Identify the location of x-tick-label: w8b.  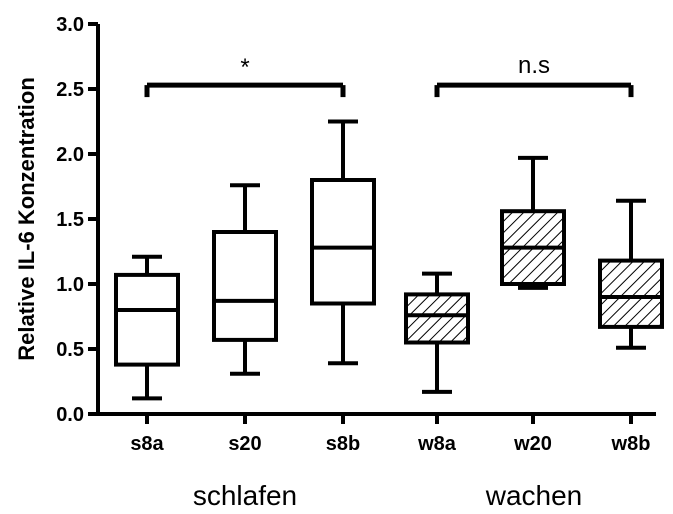
(631, 444).